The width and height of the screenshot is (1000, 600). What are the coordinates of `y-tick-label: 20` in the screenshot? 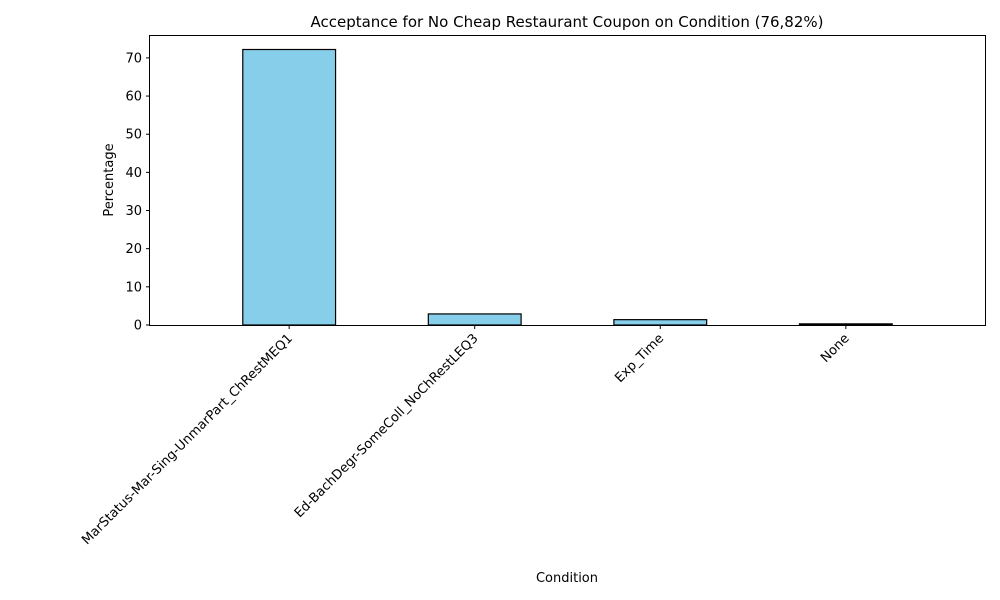 It's located at (133, 249).